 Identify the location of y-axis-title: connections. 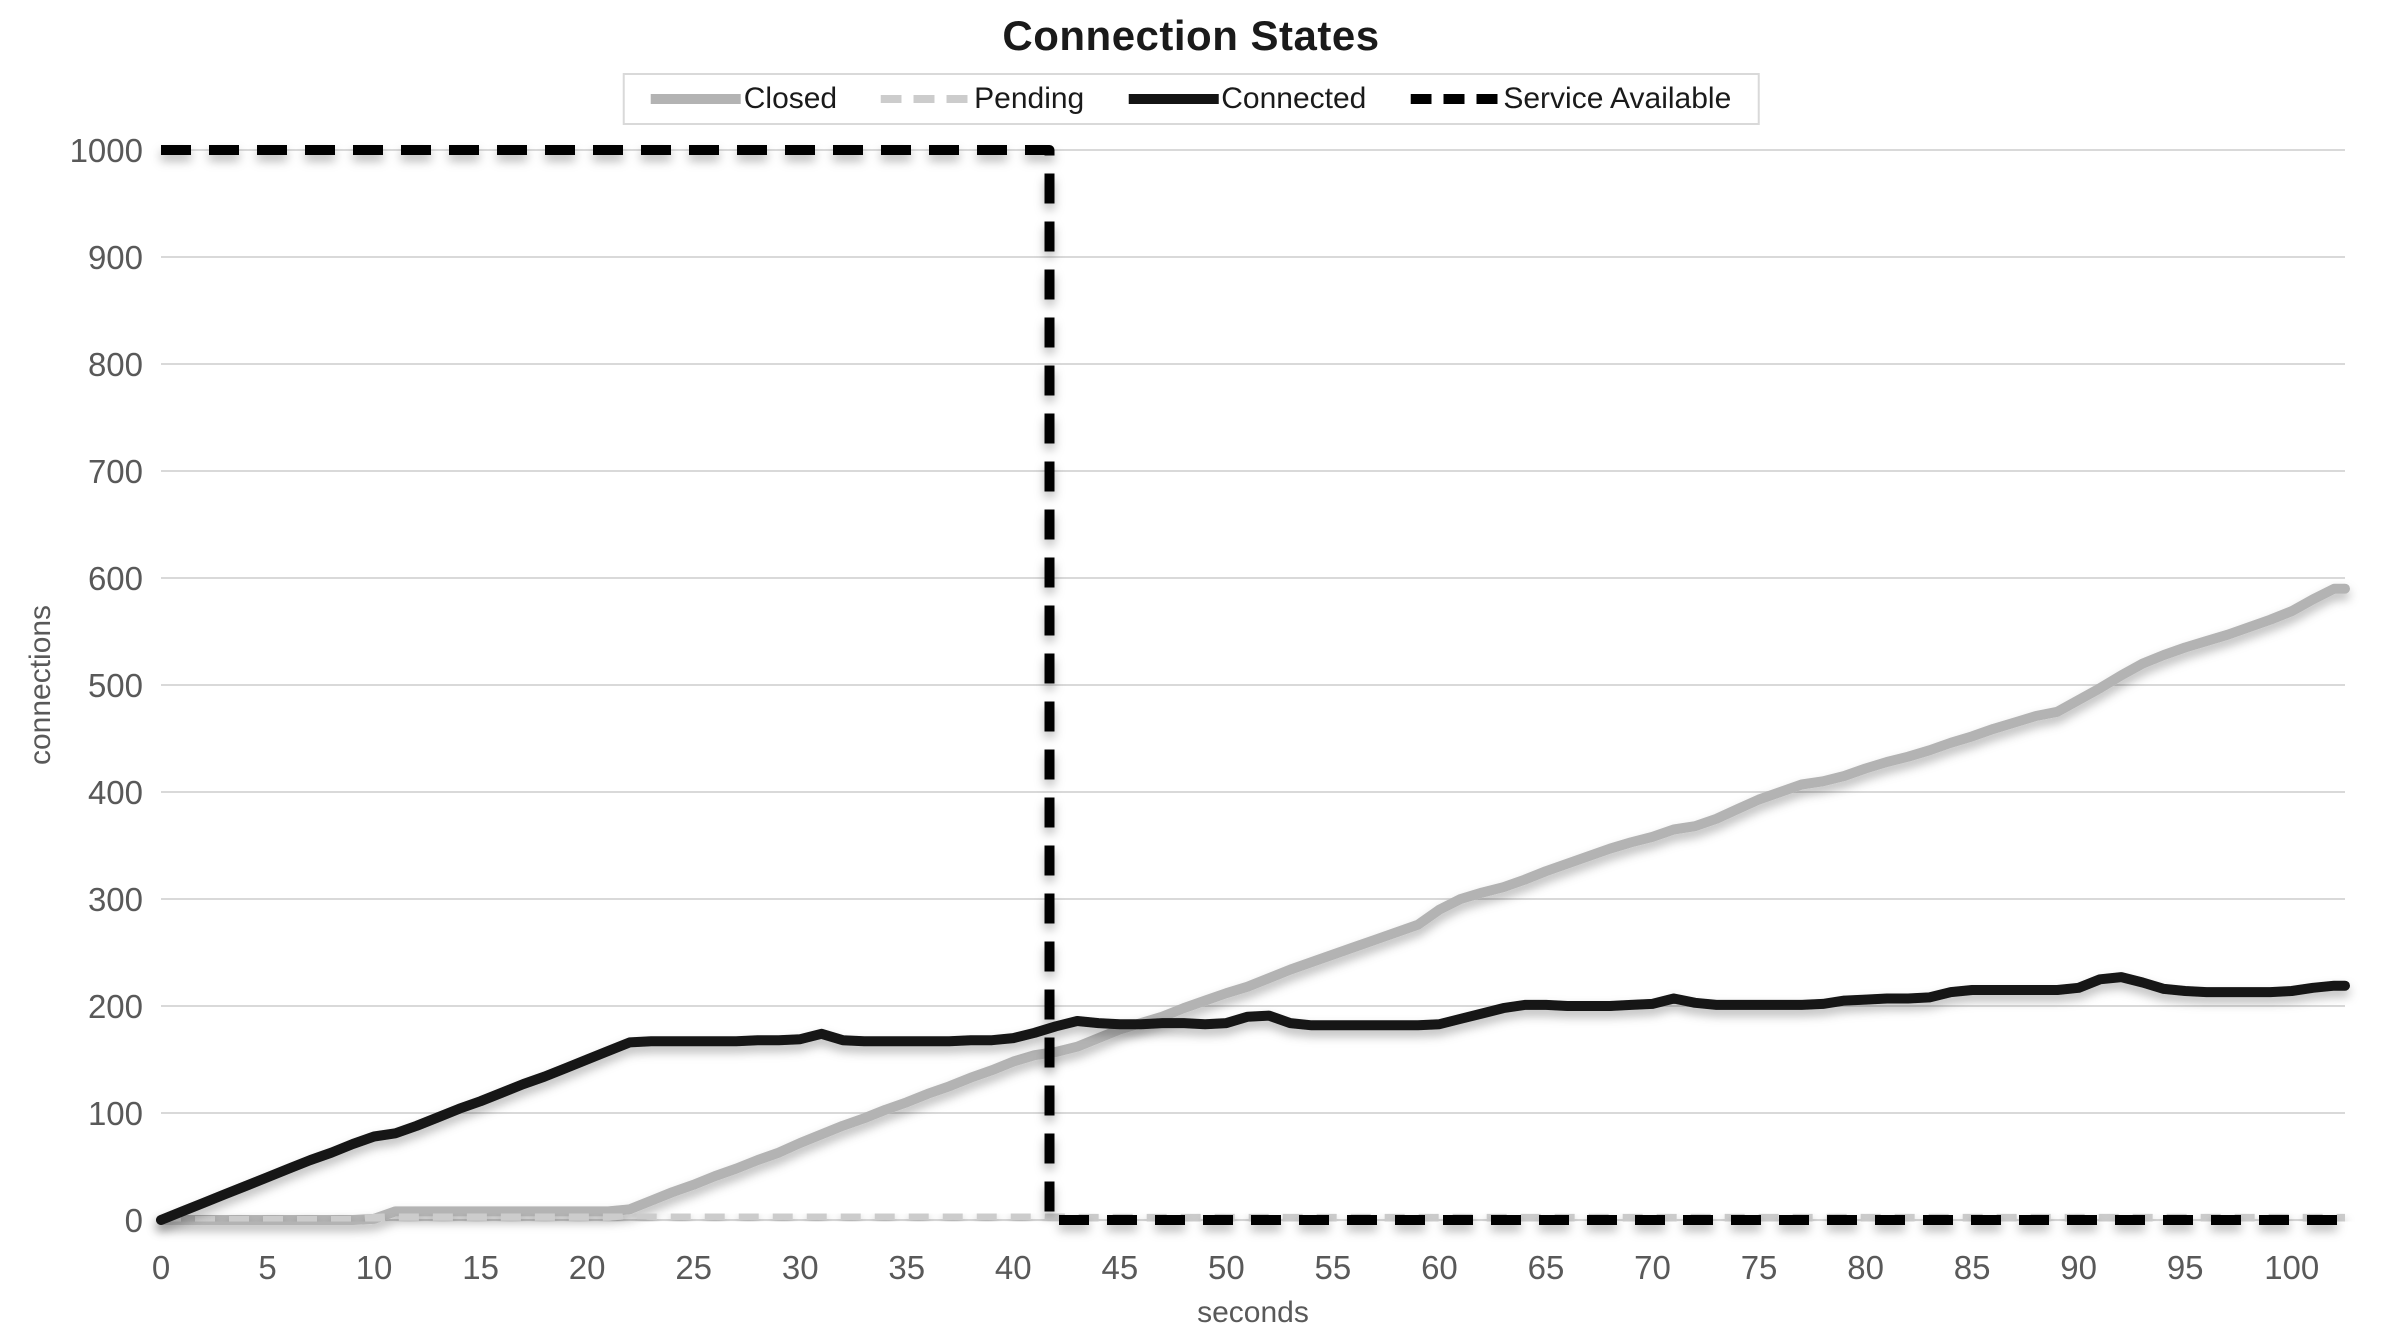
(40, 685).